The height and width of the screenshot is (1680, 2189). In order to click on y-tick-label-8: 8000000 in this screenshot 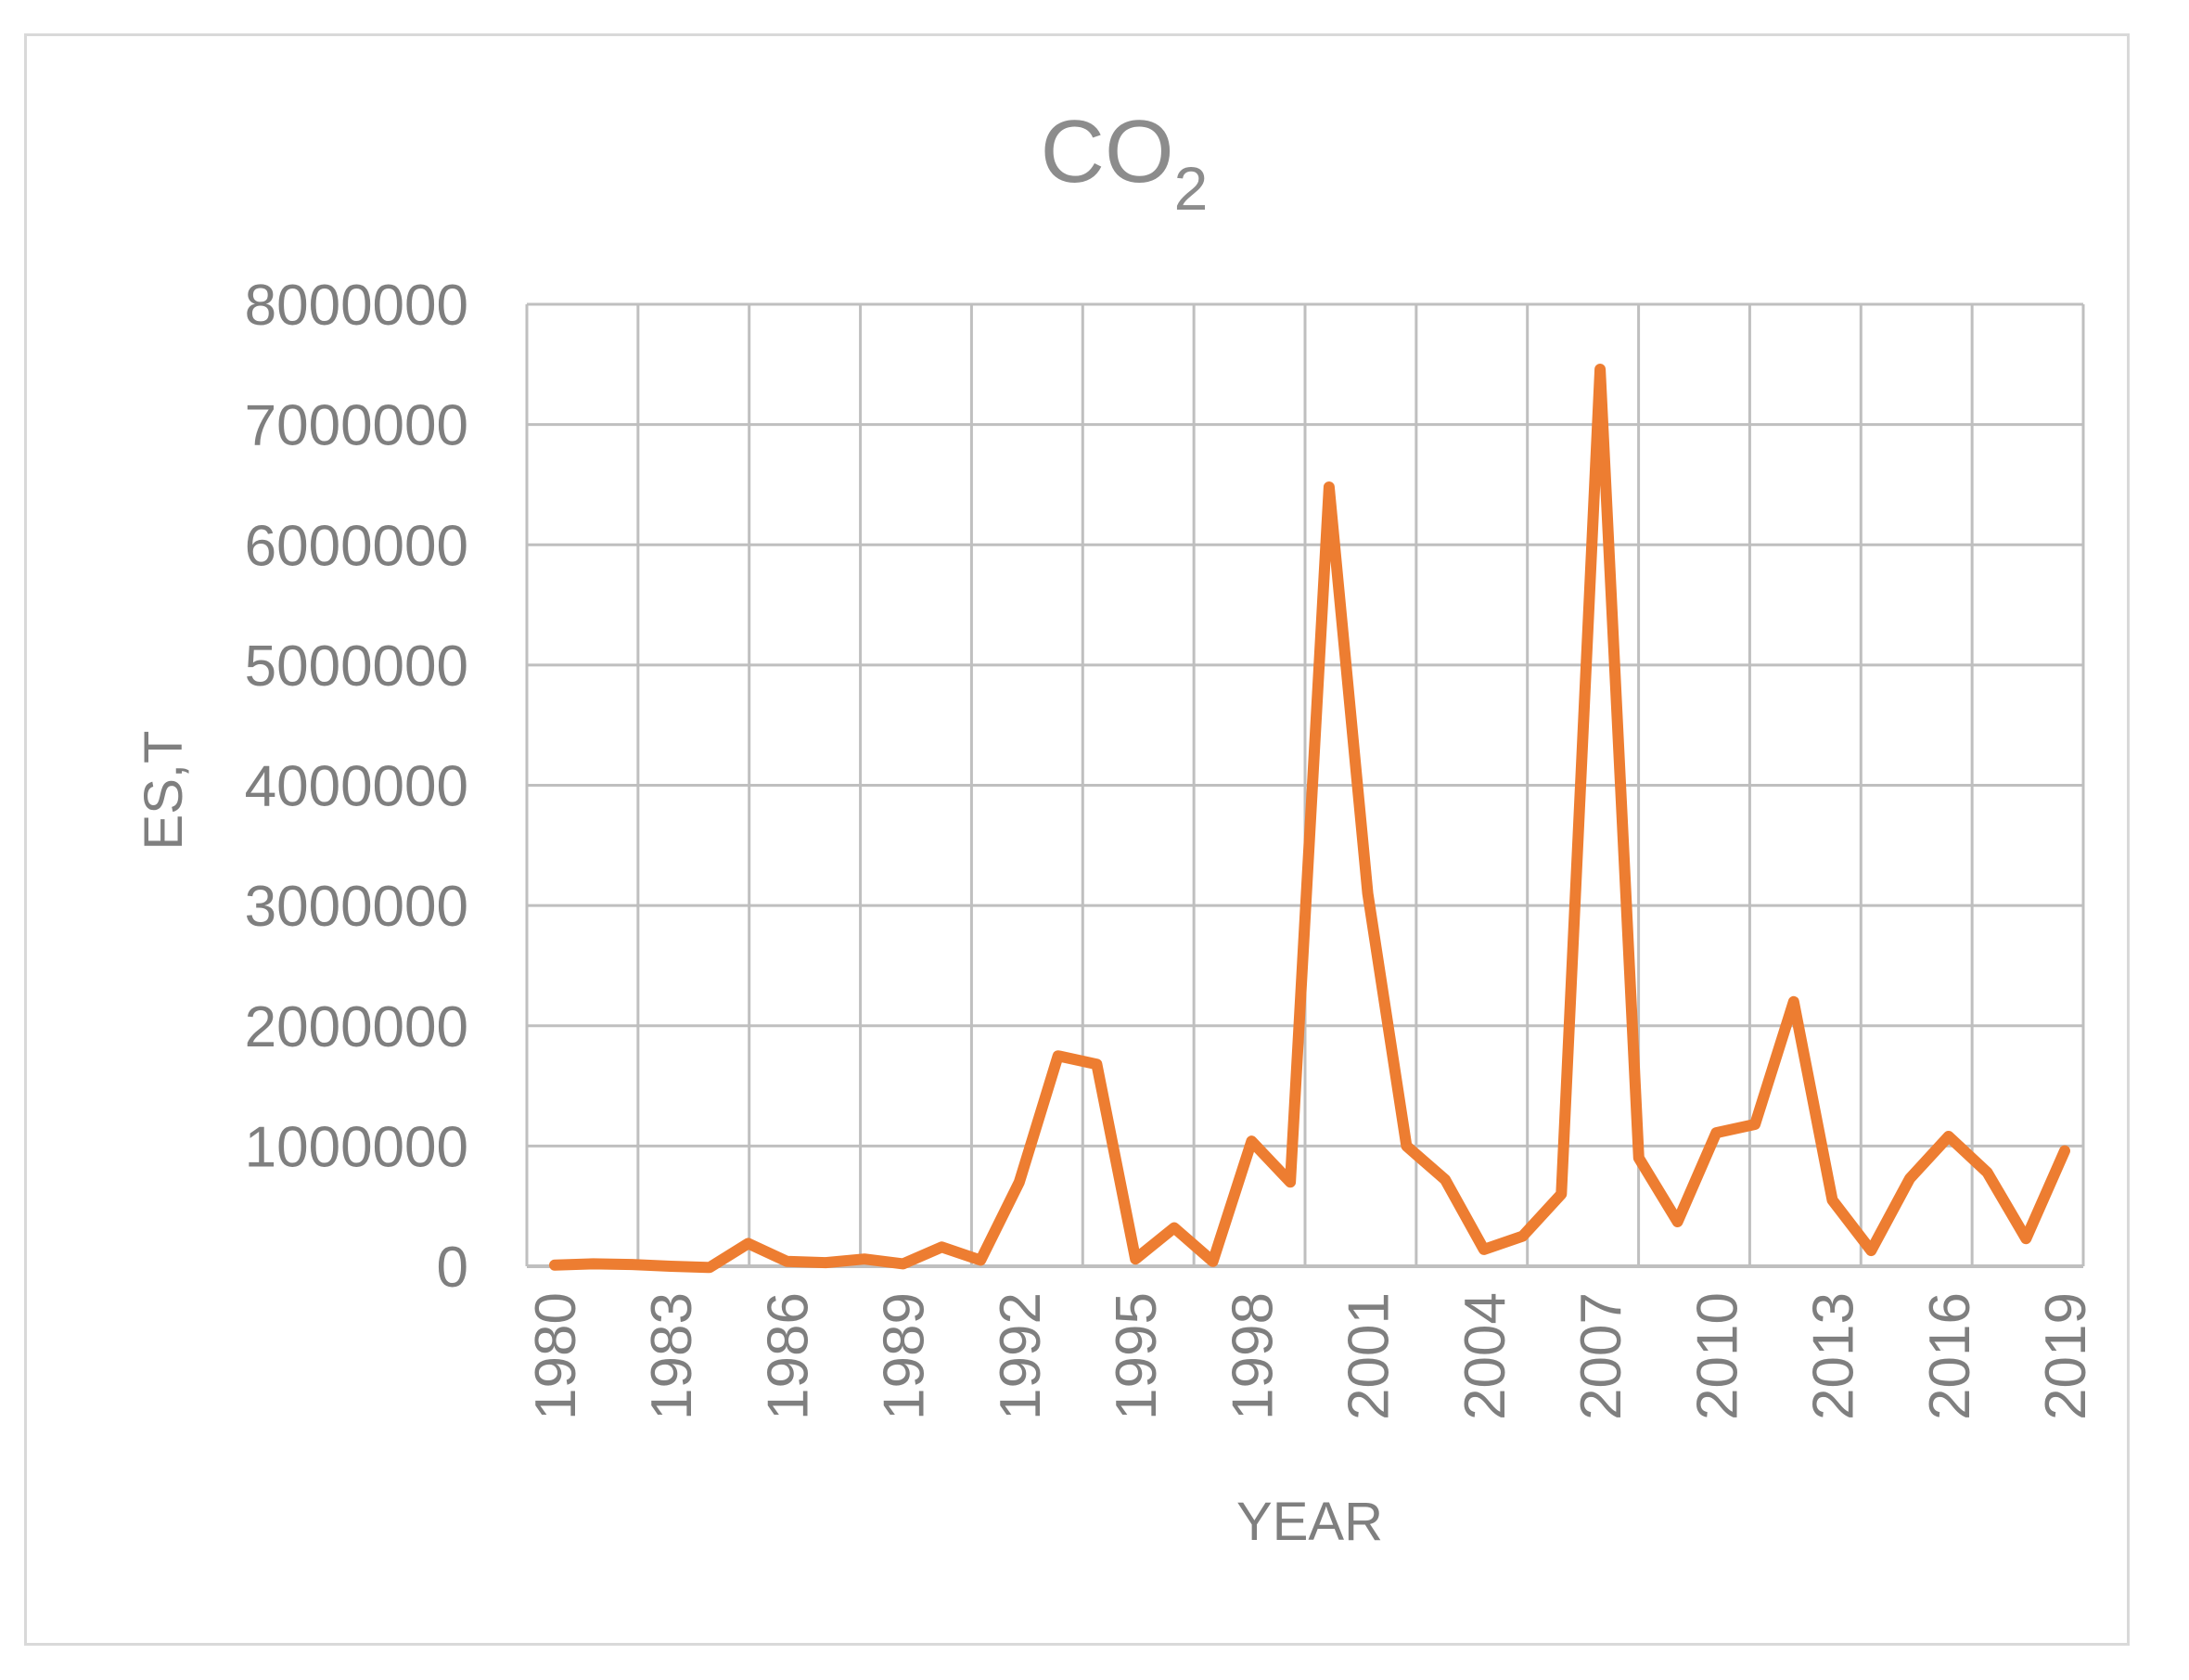, I will do `click(356, 306)`.